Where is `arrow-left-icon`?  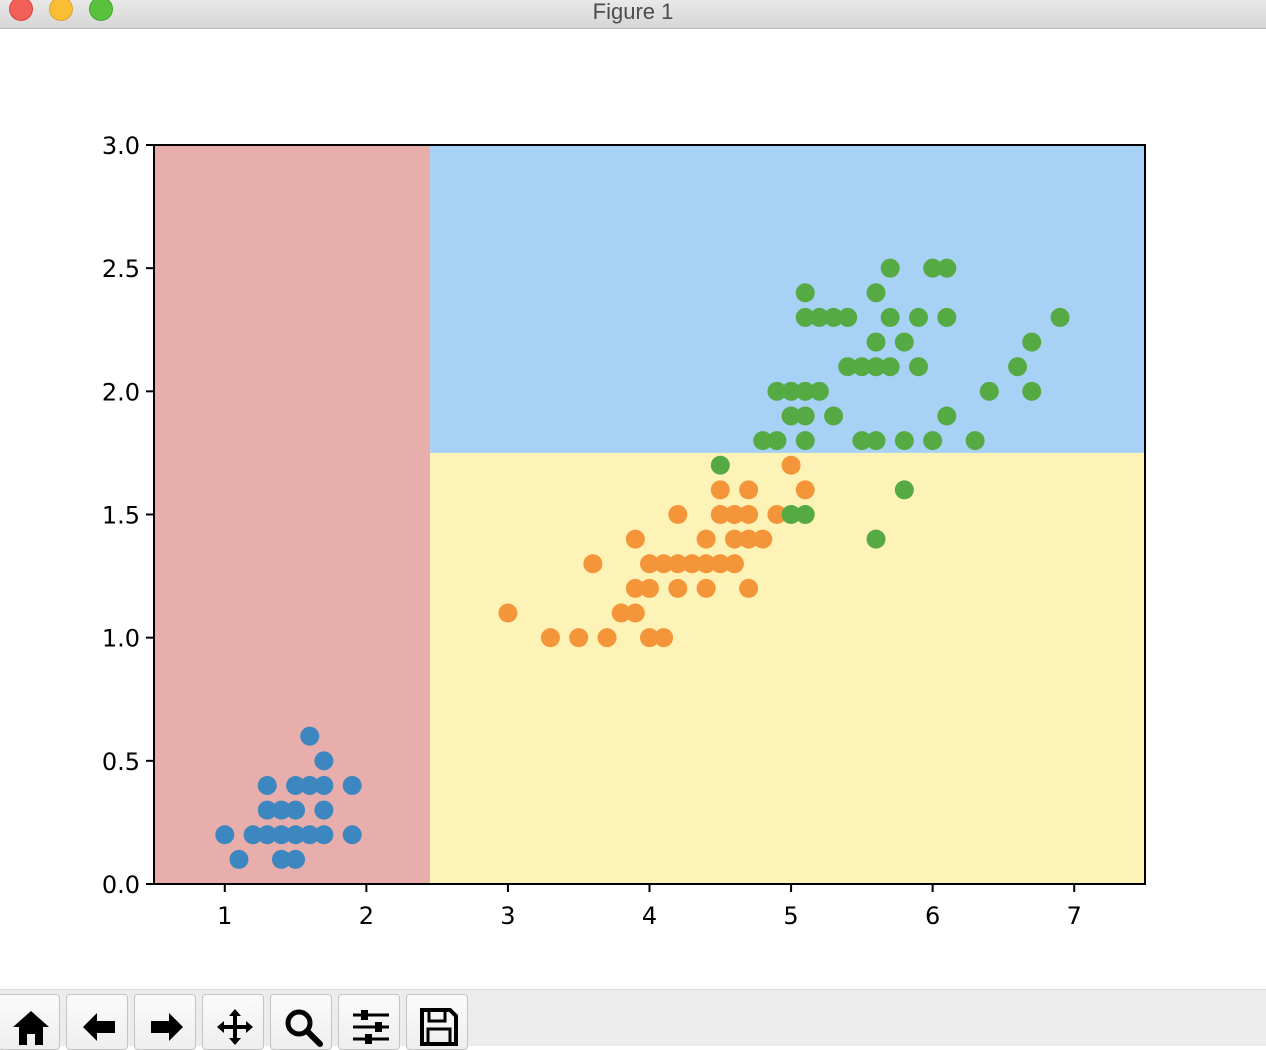
arrow-left-icon is located at coordinates (99, 1027).